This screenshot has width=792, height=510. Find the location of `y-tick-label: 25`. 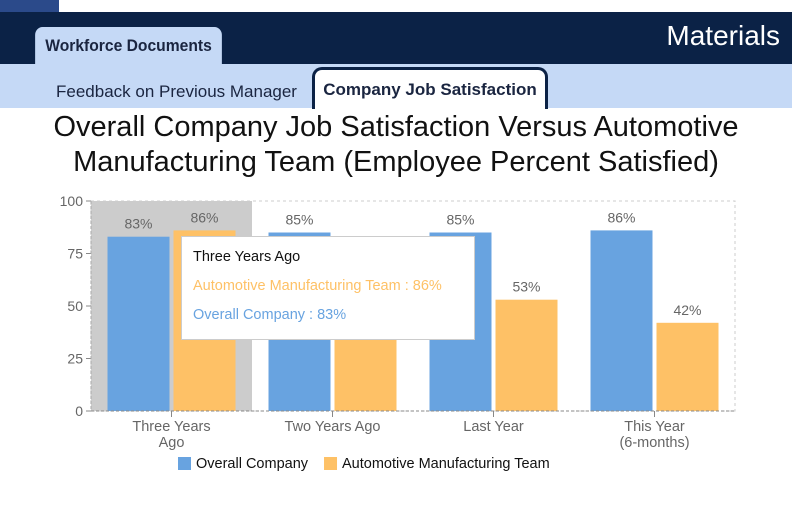

y-tick-label: 25 is located at coordinates (75, 359).